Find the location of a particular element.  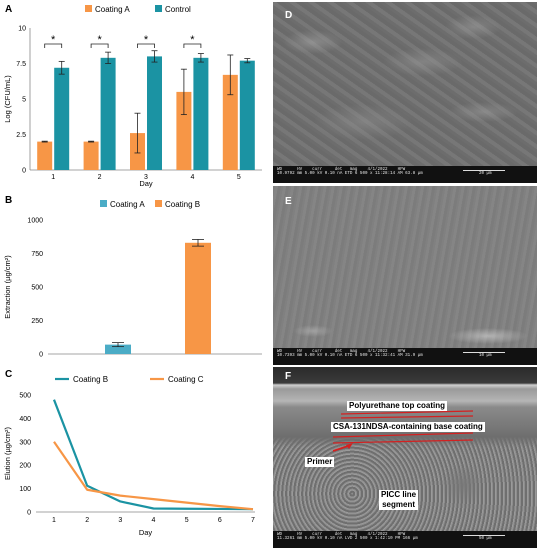

y-tick-label-4: 10 is located at coordinates (22, 29).